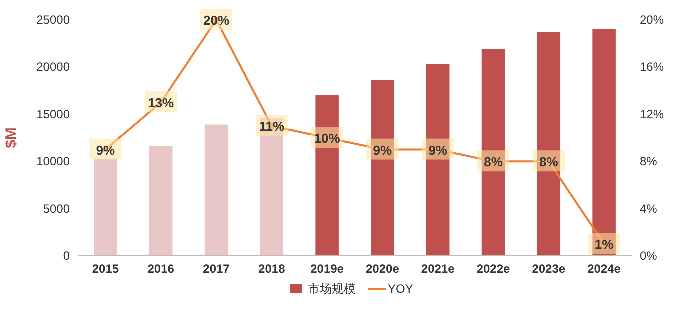 This screenshot has width=686, height=309. What do you see at coordinates (383, 269) in the screenshot?
I see `x-tick-label: 2020e` at bounding box center [383, 269].